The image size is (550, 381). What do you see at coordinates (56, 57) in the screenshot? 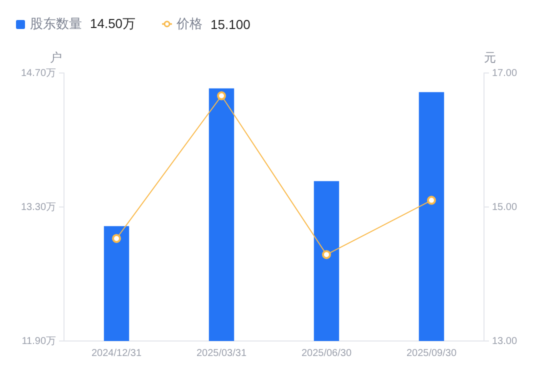
I see `y-axis-title: 户` at bounding box center [56, 57].